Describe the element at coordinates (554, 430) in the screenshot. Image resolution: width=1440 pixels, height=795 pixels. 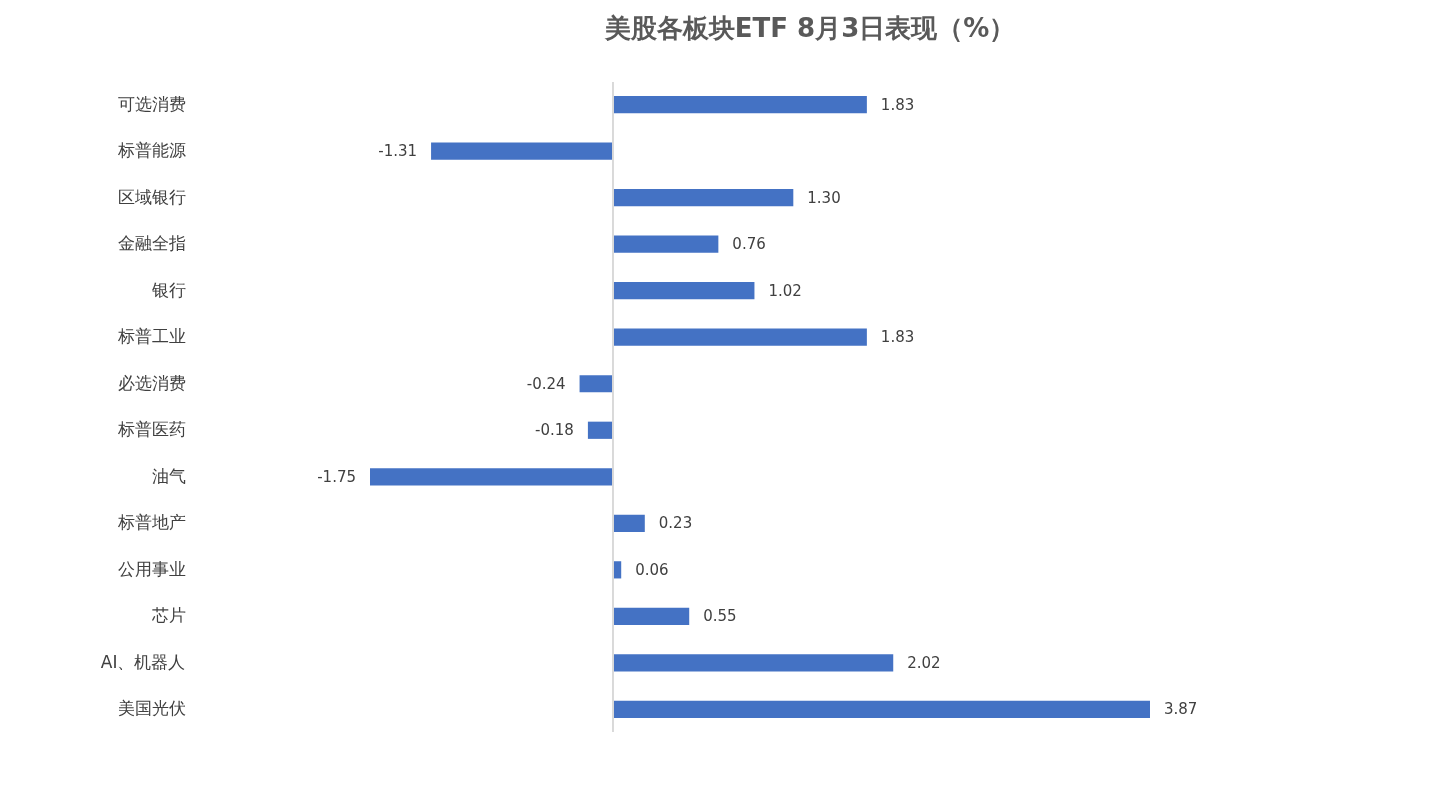
I see `data-label: -0.18` at that location.